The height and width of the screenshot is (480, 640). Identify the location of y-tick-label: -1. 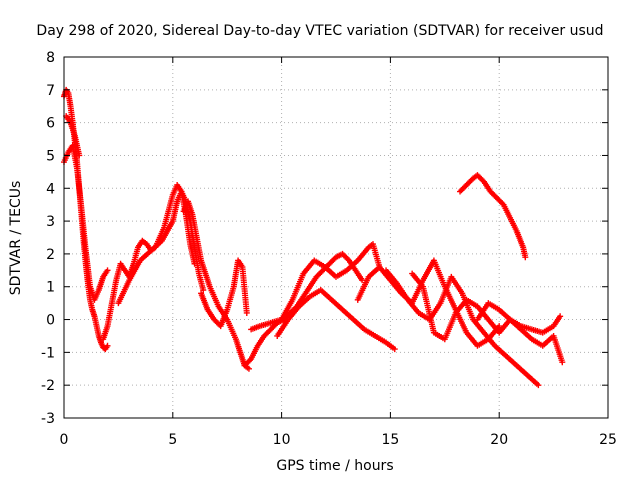
(48, 353).